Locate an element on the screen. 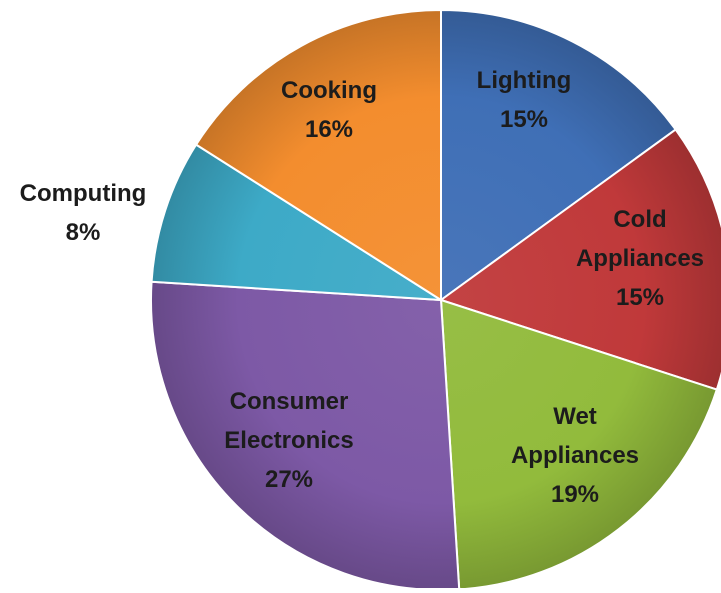  slice-value-5-1: 16% is located at coordinates (329, 129).